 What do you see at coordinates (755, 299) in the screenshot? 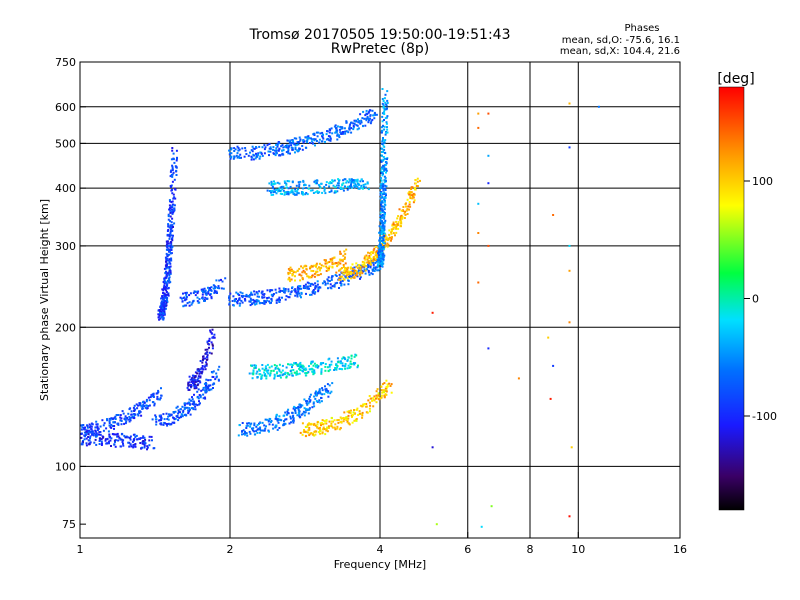
I see `colorbar-tick-label: 0` at bounding box center [755, 299].